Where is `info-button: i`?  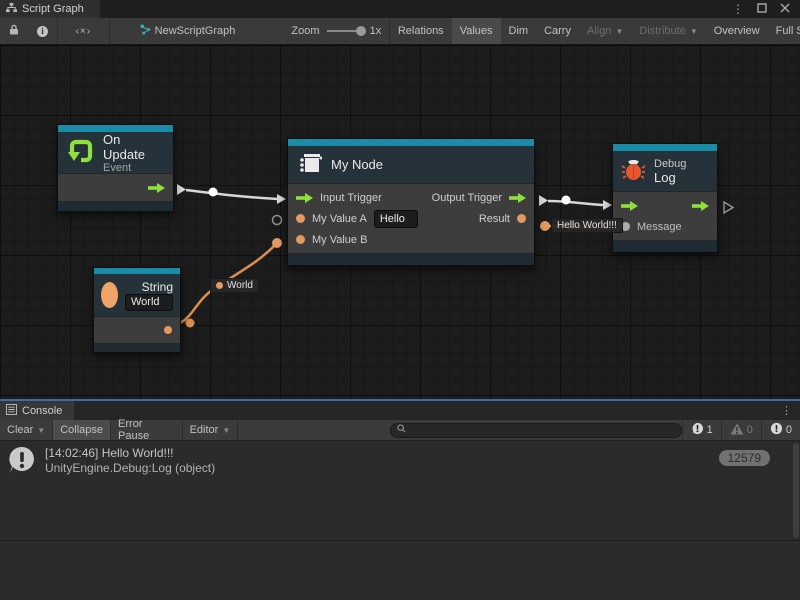 info-button: i is located at coordinates (42, 31).